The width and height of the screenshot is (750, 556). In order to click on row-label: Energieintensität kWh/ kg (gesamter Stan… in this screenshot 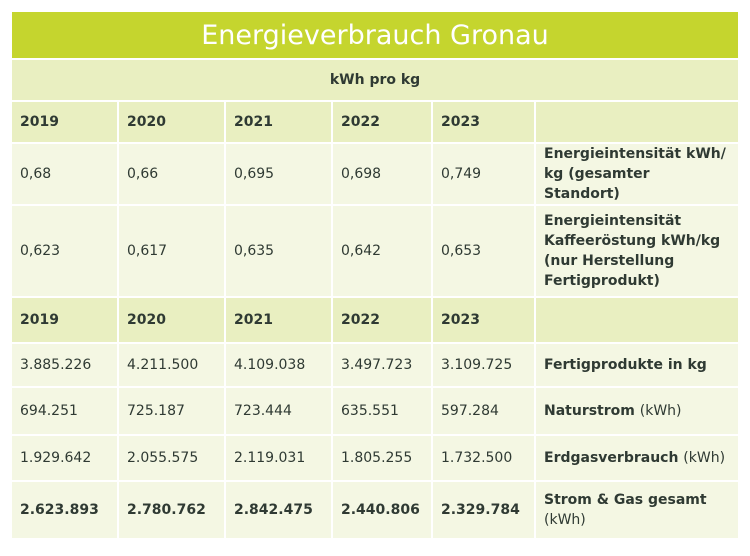, I will do `click(637, 175)`.